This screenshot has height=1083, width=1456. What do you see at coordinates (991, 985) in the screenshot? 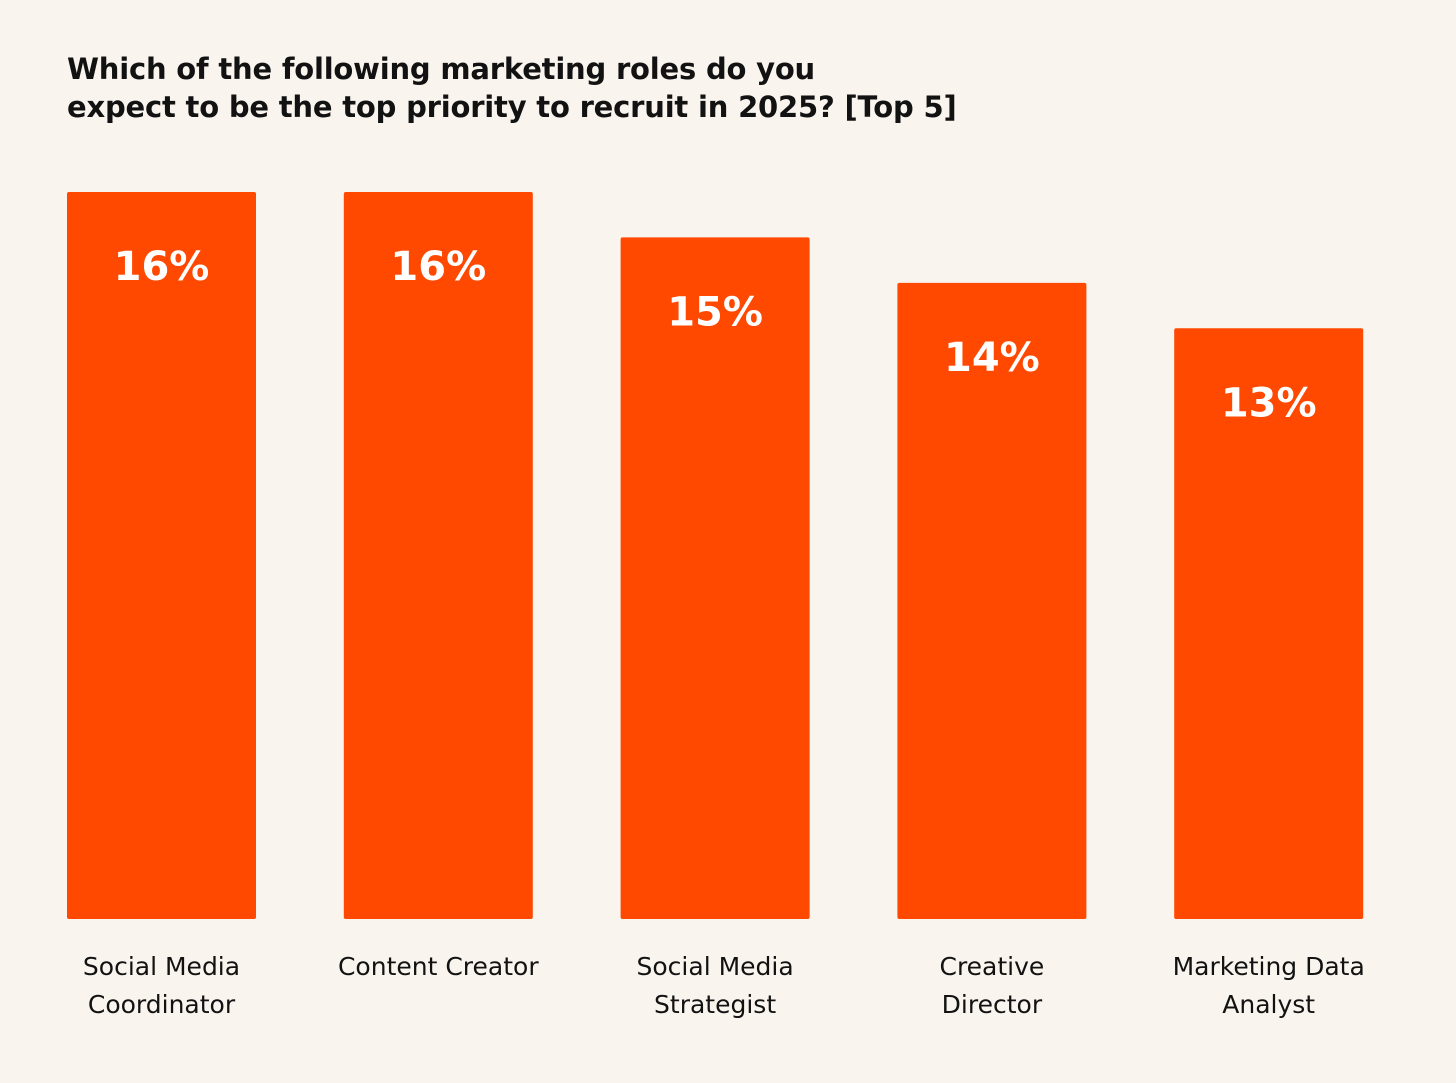
I see `category-label: Creative Director` at bounding box center [991, 985].